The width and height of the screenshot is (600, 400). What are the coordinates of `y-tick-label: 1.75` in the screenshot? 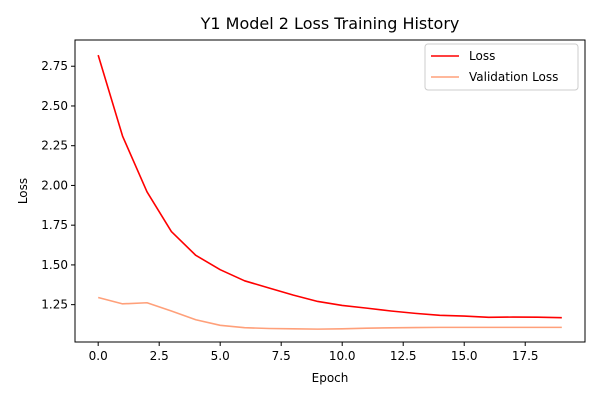 It's located at (54, 225).